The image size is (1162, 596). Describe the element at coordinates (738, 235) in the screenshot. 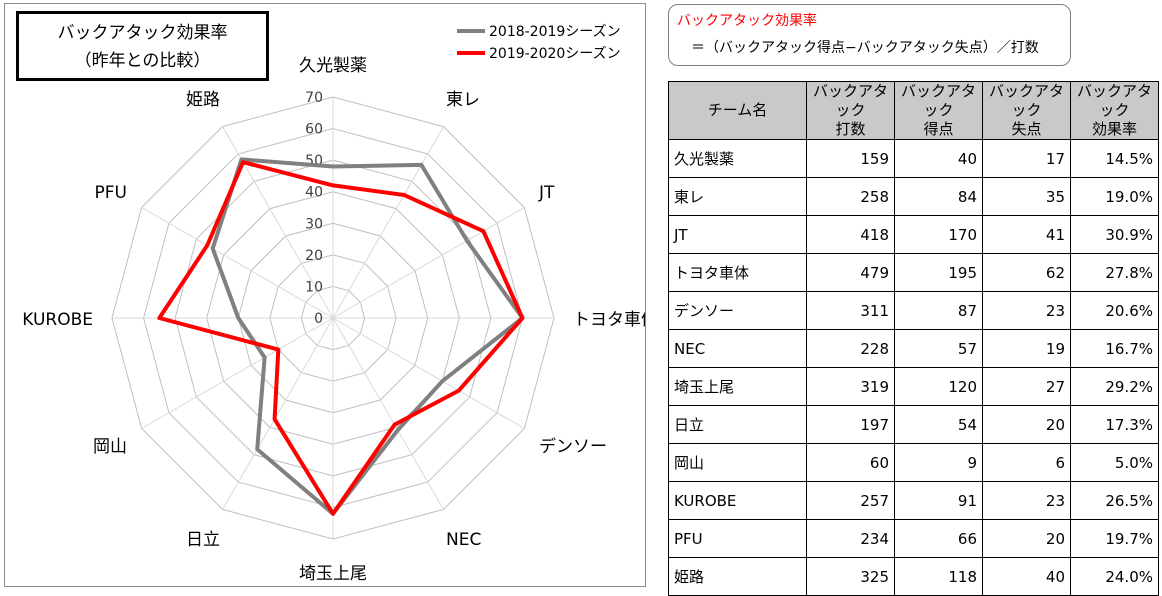

I see `cell-team: JT` at that location.